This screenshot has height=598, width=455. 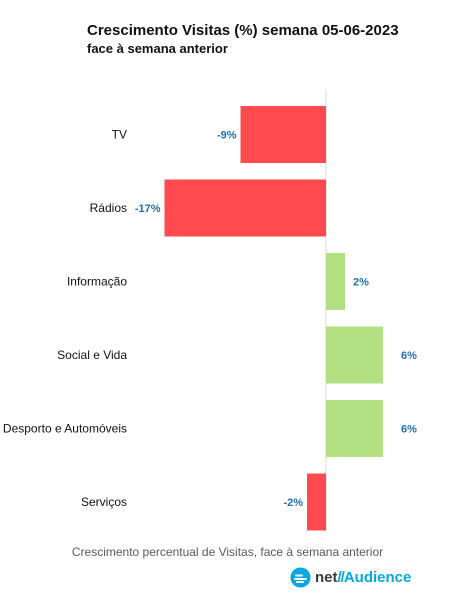 I want to click on value-label: 2%, so click(x=361, y=283).